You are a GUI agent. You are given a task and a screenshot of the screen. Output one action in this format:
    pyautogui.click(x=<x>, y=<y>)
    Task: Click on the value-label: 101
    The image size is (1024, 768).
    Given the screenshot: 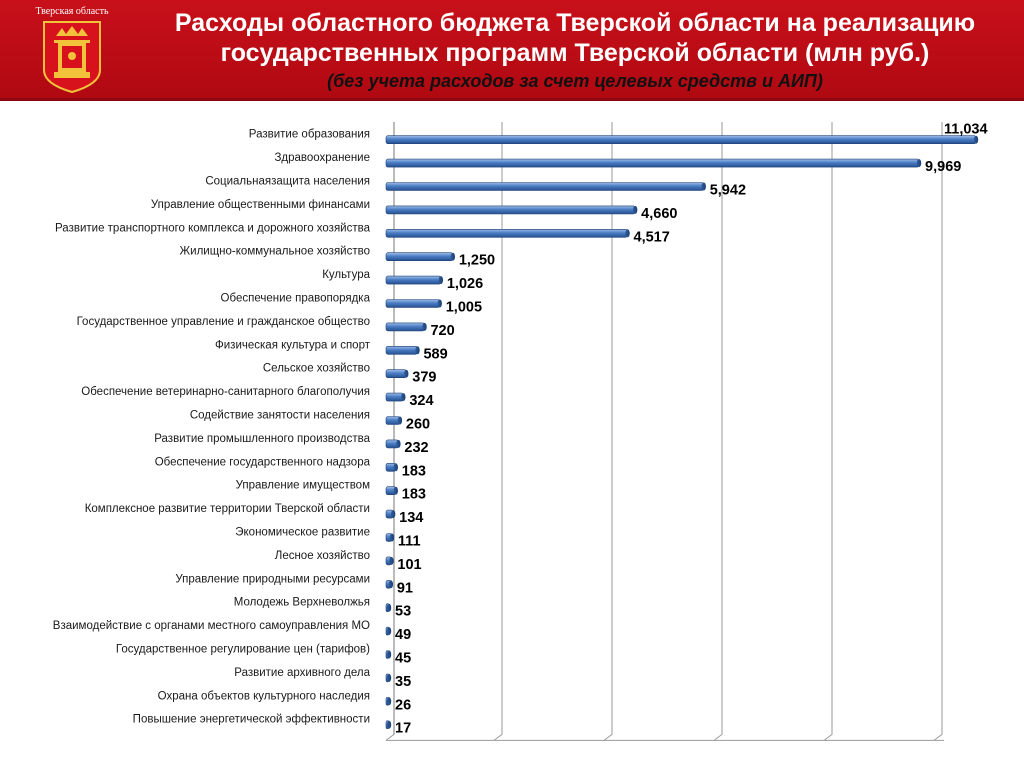 What is the action you would take?
    pyautogui.click(x=409, y=565)
    